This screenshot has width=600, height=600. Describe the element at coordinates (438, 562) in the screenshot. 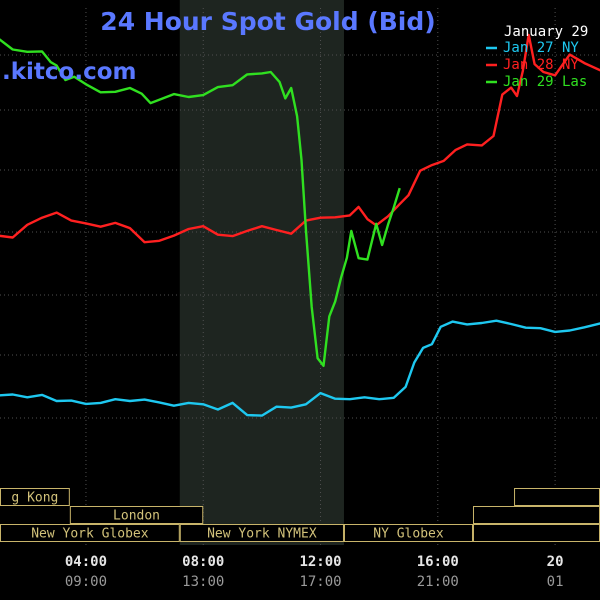

I see `tick-label-3: 16:00` at that location.